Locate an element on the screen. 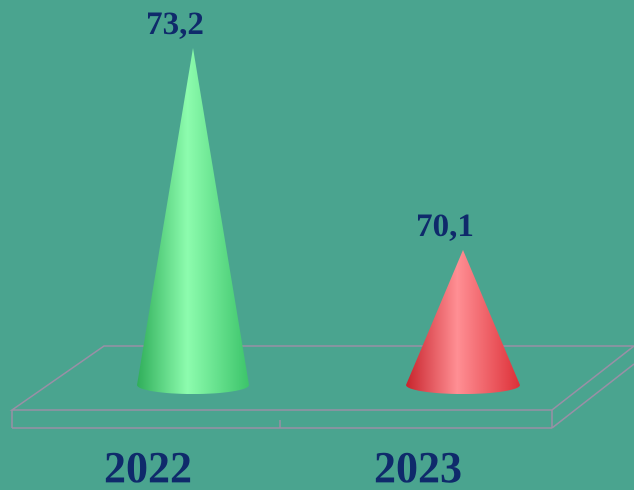  data-label-2023: 70,1 is located at coordinates (445, 226).